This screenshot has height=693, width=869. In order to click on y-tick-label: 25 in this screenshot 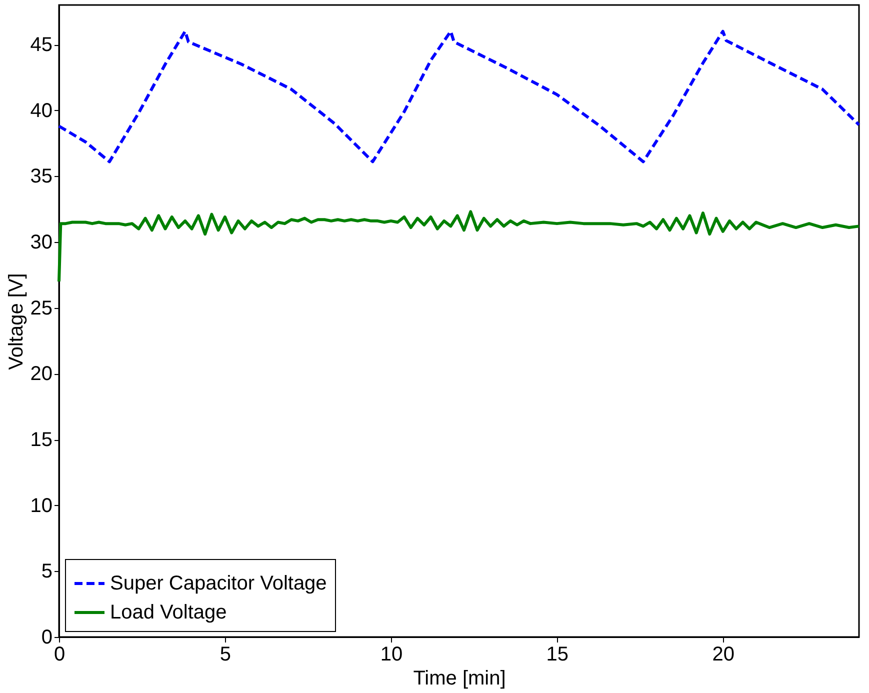, I will do `click(41, 308)`.